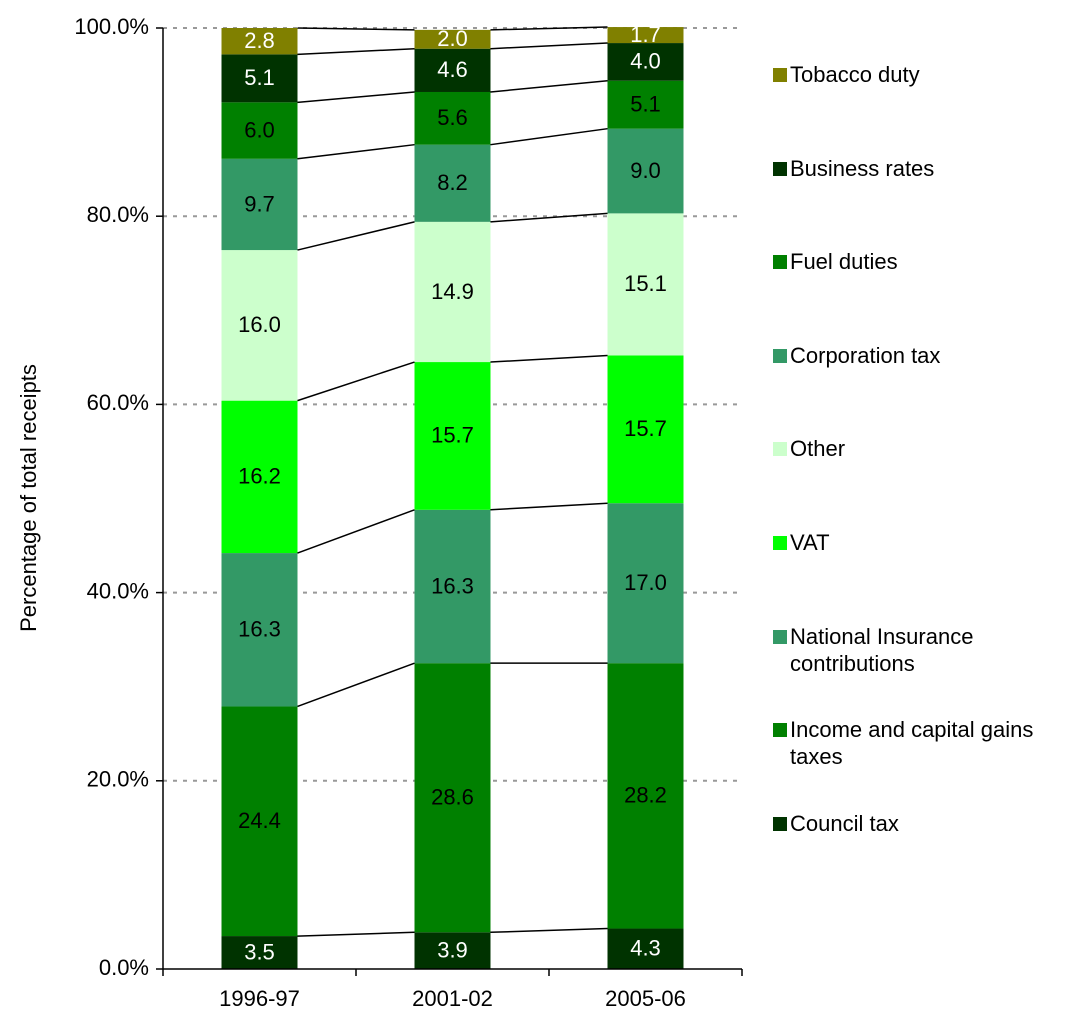 This screenshot has height=1021, width=1084. What do you see at coordinates (923, 448) in the screenshot?
I see `legend-item: Other` at bounding box center [923, 448].